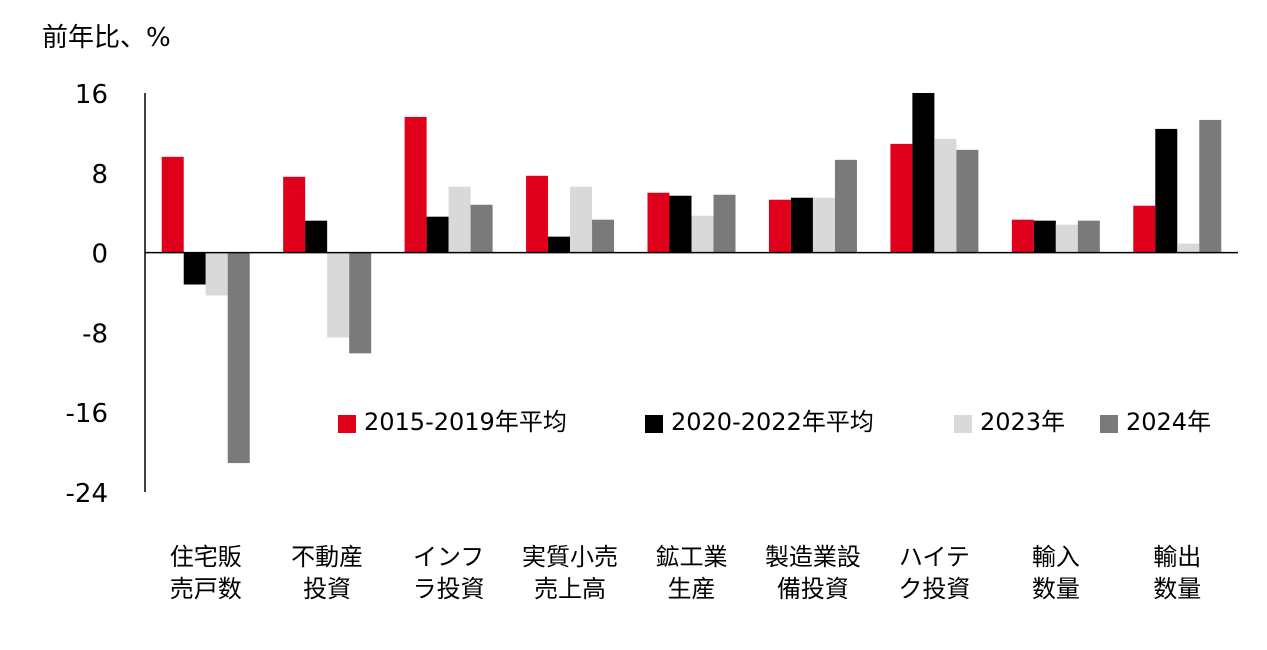 The width and height of the screenshot is (1267, 650). I want to click on category-label: 売戸数, so click(206, 589).